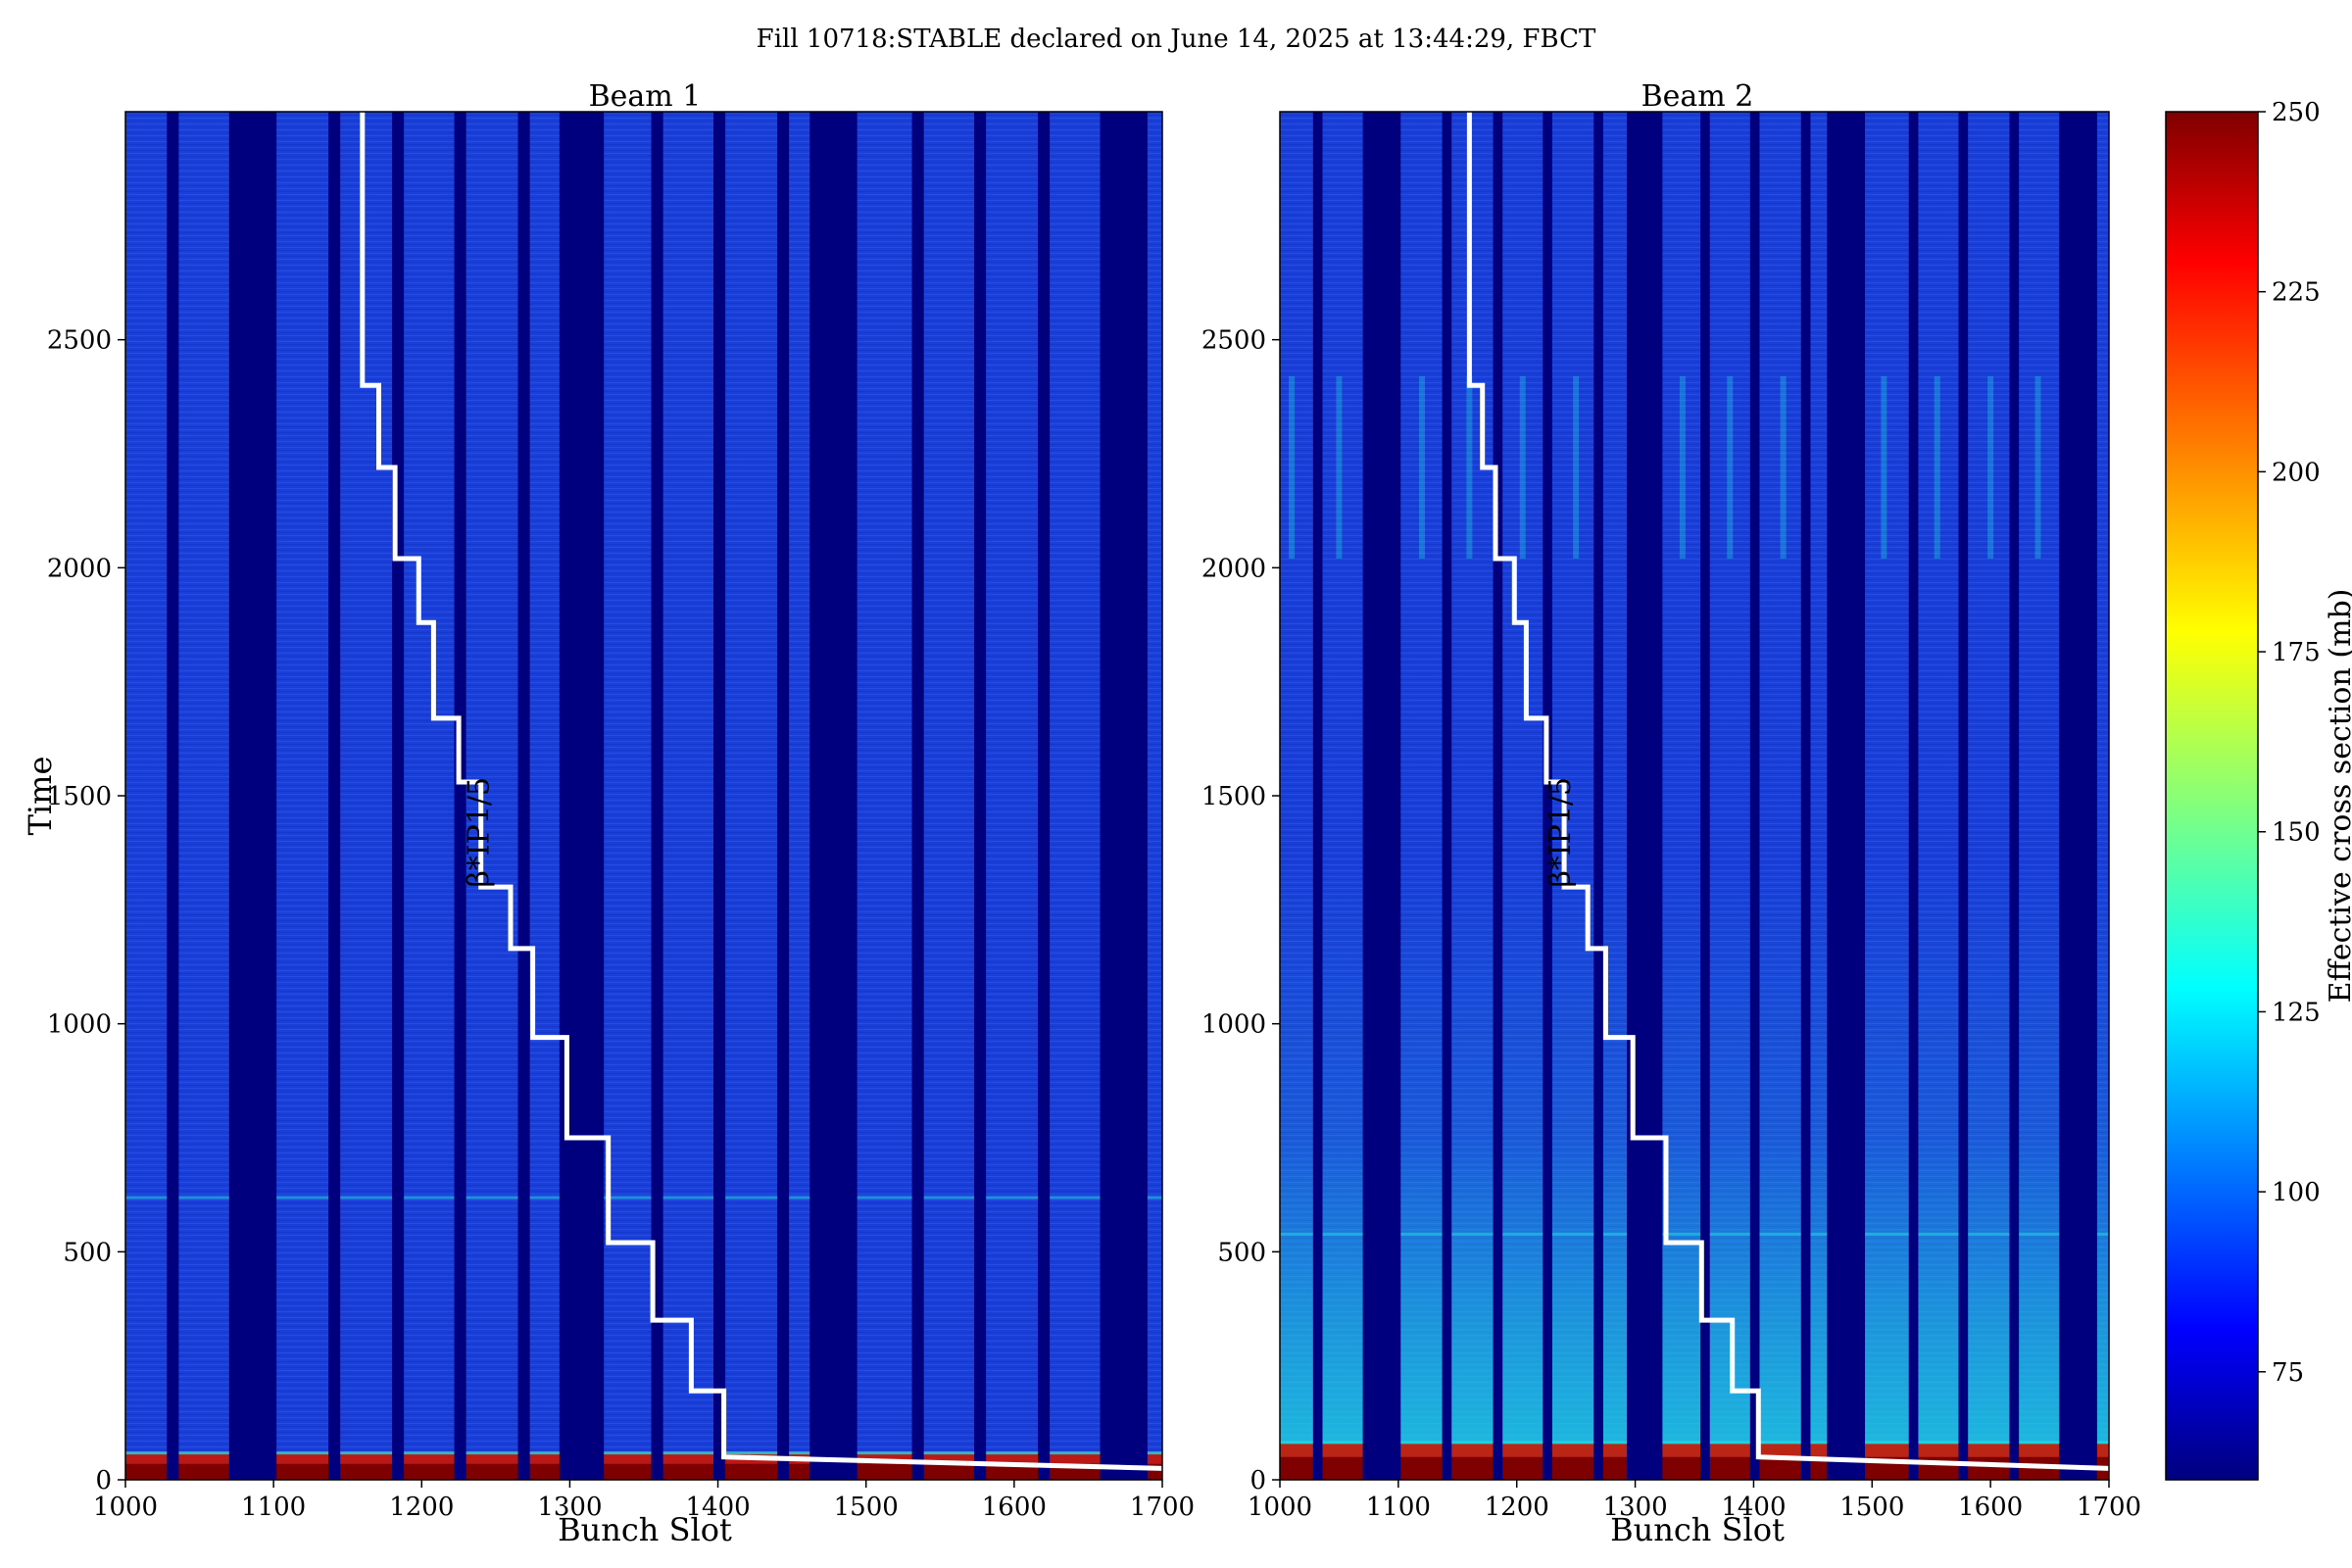 The width and height of the screenshot is (2352, 1568). What do you see at coordinates (79, 568) in the screenshot?
I see `beam-1-y-tick-label: 2000` at bounding box center [79, 568].